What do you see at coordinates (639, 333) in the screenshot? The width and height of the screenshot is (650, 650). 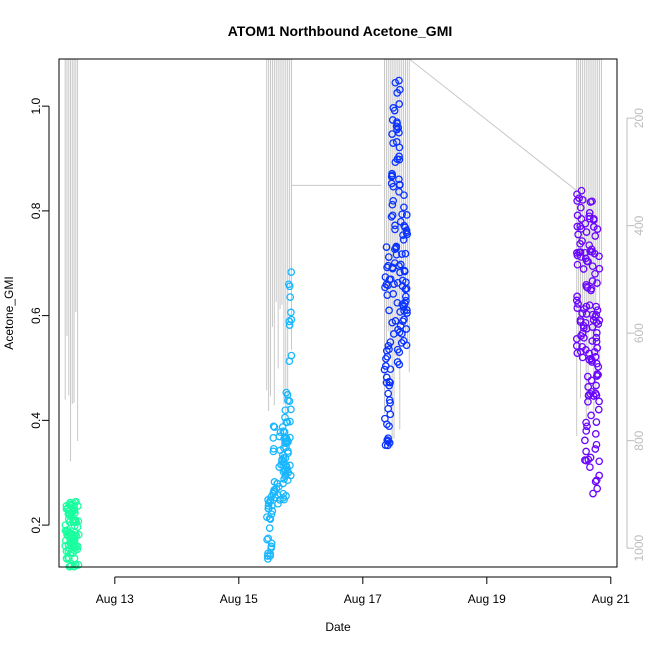 I see `y2-tick-label: 600` at bounding box center [639, 333].